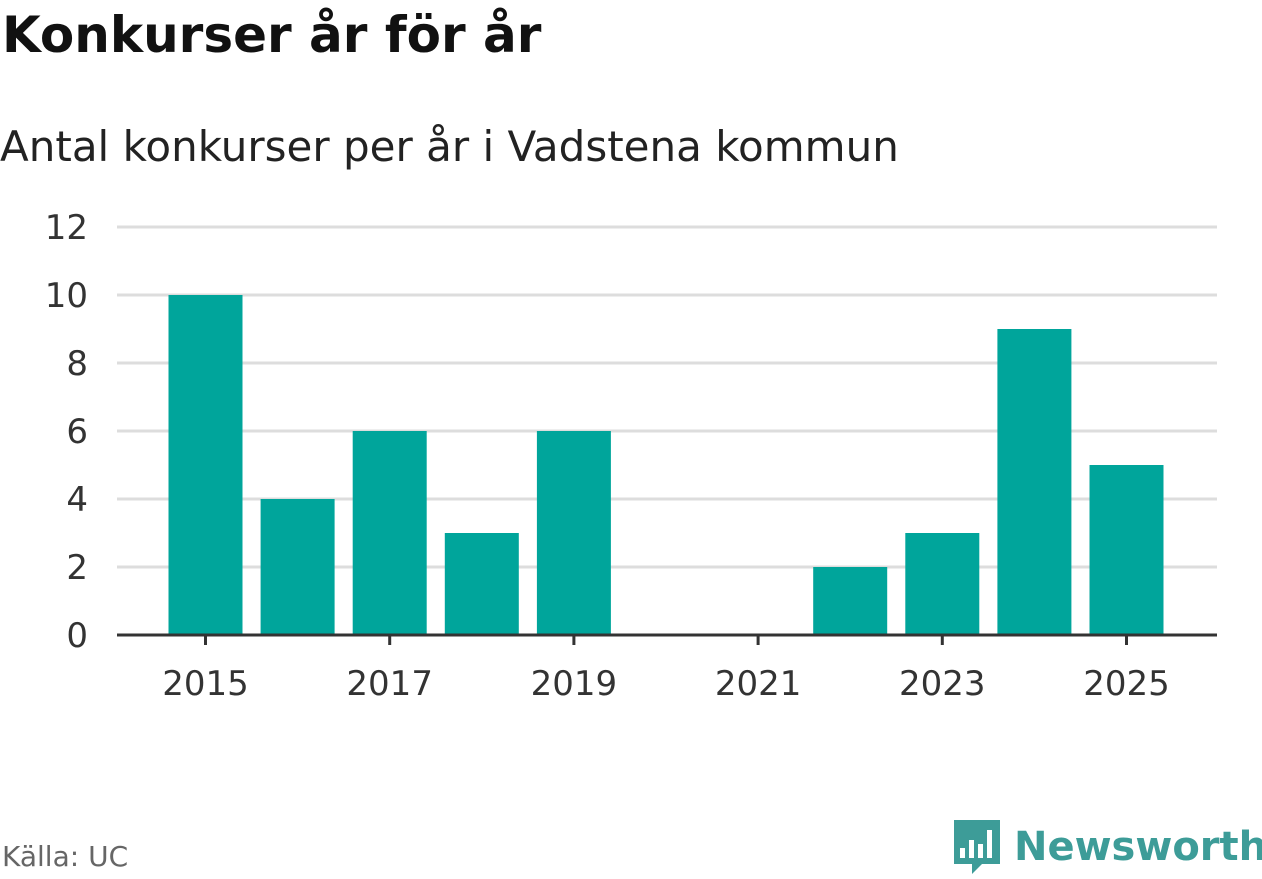 The height and width of the screenshot is (879, 1262). I want to click on x-tick-label: 2025, so click(1126, 684).